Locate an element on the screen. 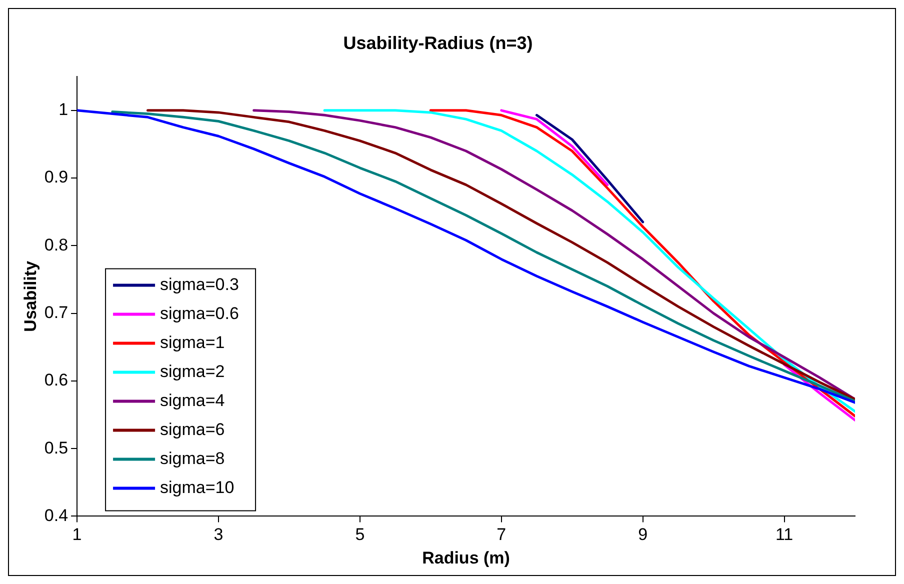 The image size is (904, 584). legend-label: sigma=0.3 is located at coordinates (199, 284).